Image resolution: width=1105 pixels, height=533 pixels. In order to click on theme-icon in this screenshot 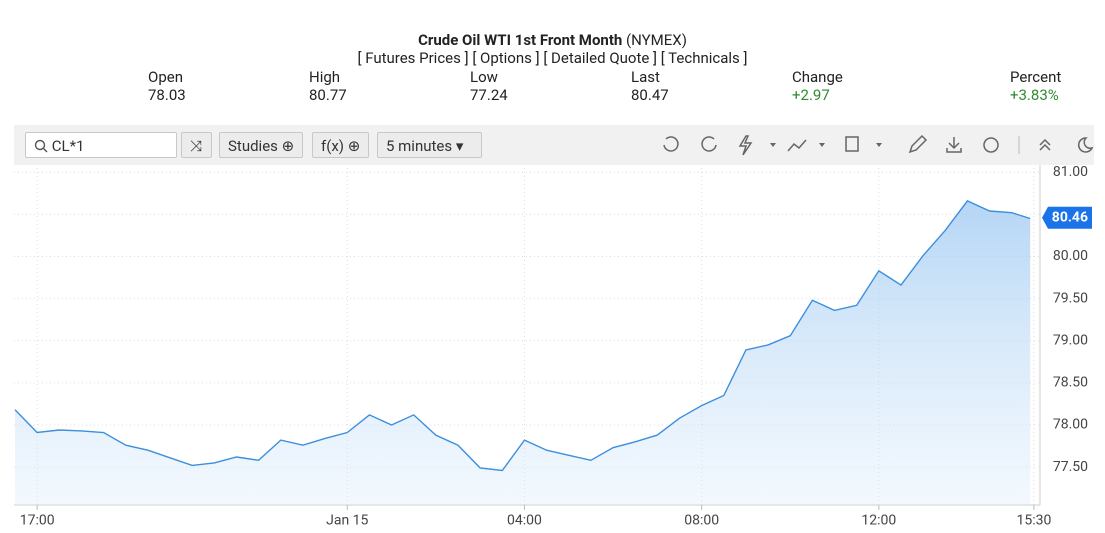, I will do `click(1085, 145)`.